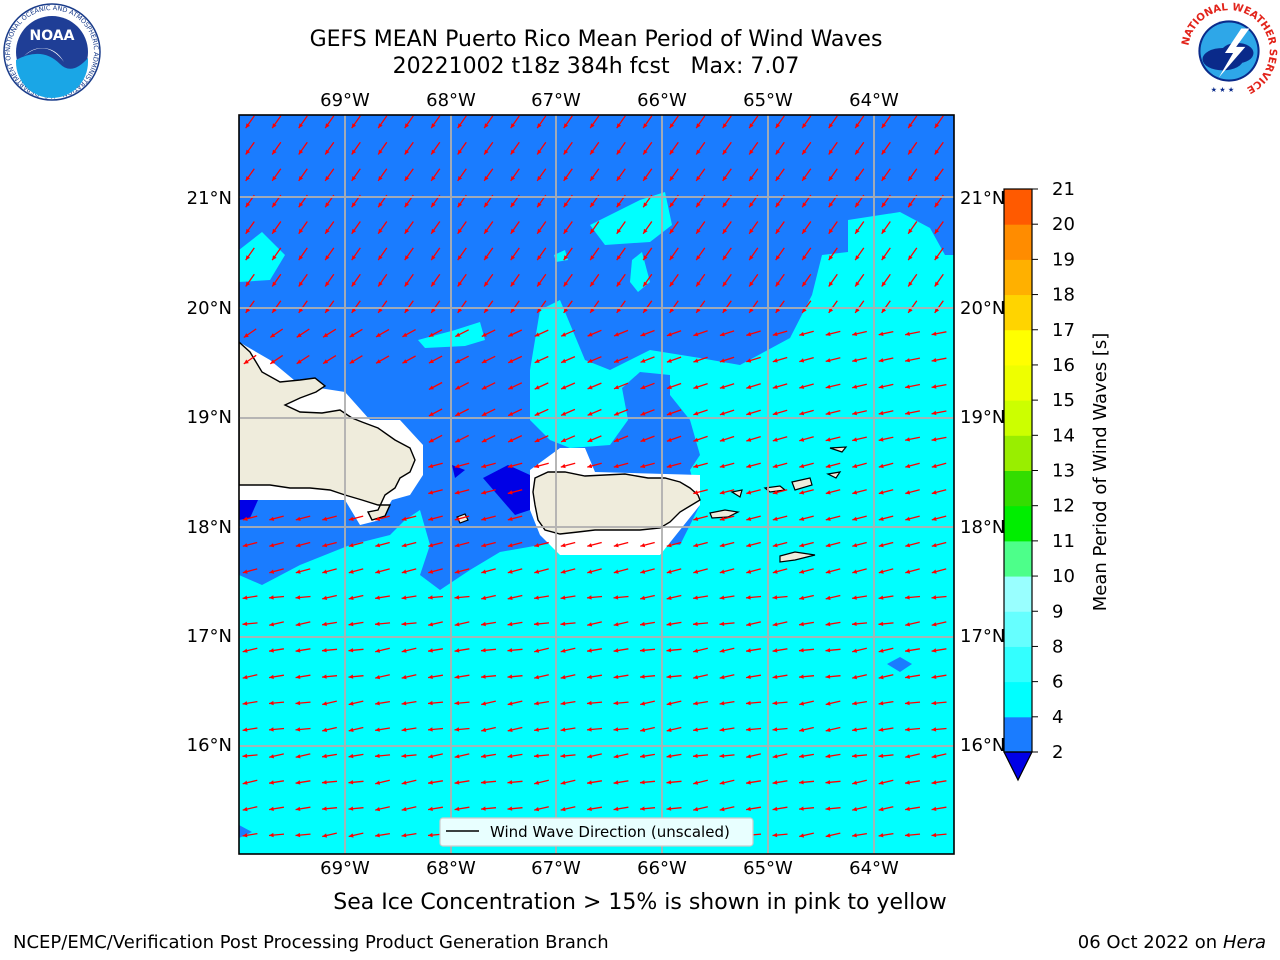  I want to click on puerto-rico-land, so click(616, 503).